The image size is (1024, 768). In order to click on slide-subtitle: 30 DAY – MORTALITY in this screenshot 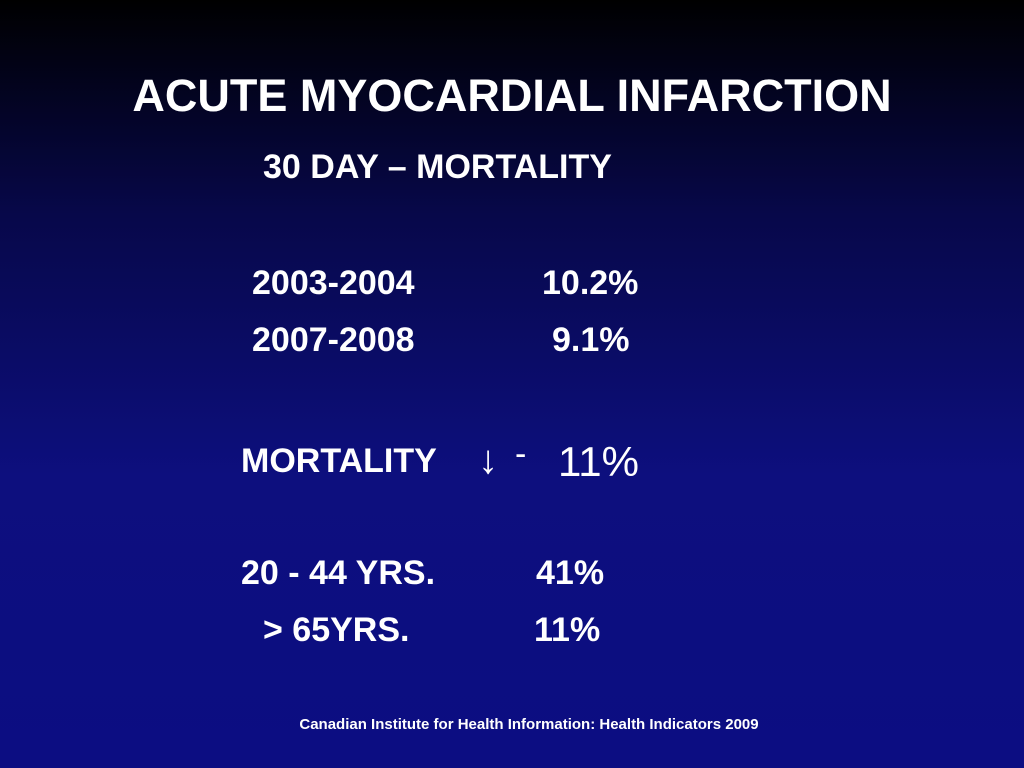, I will do `click(437, 167)`.